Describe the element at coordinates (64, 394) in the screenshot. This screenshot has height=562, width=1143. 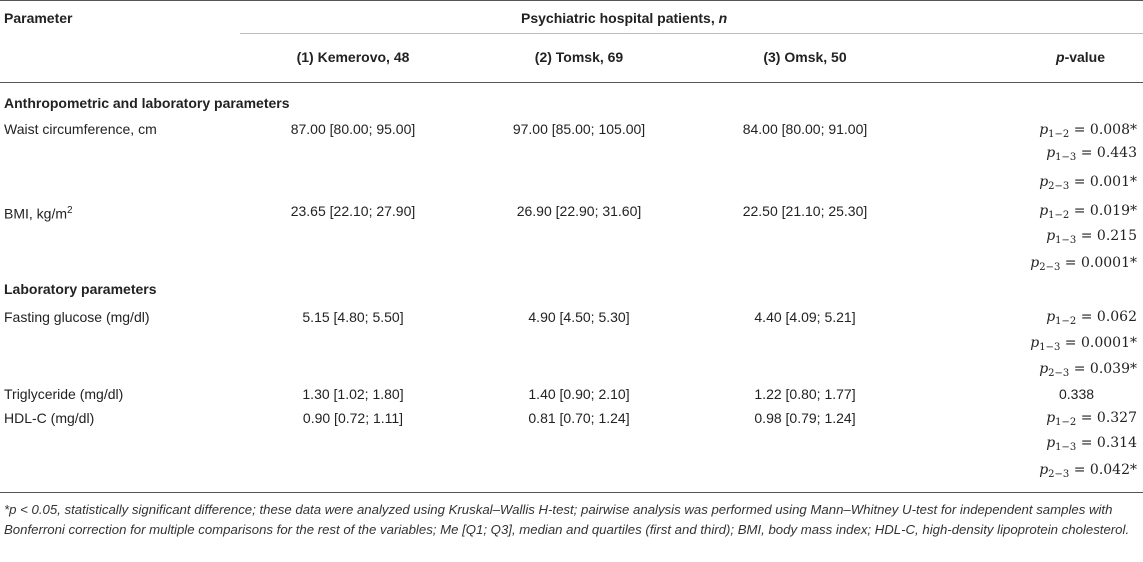
I see `row-label-triglyceride: Triglyceride (mg/dl)` at that location.